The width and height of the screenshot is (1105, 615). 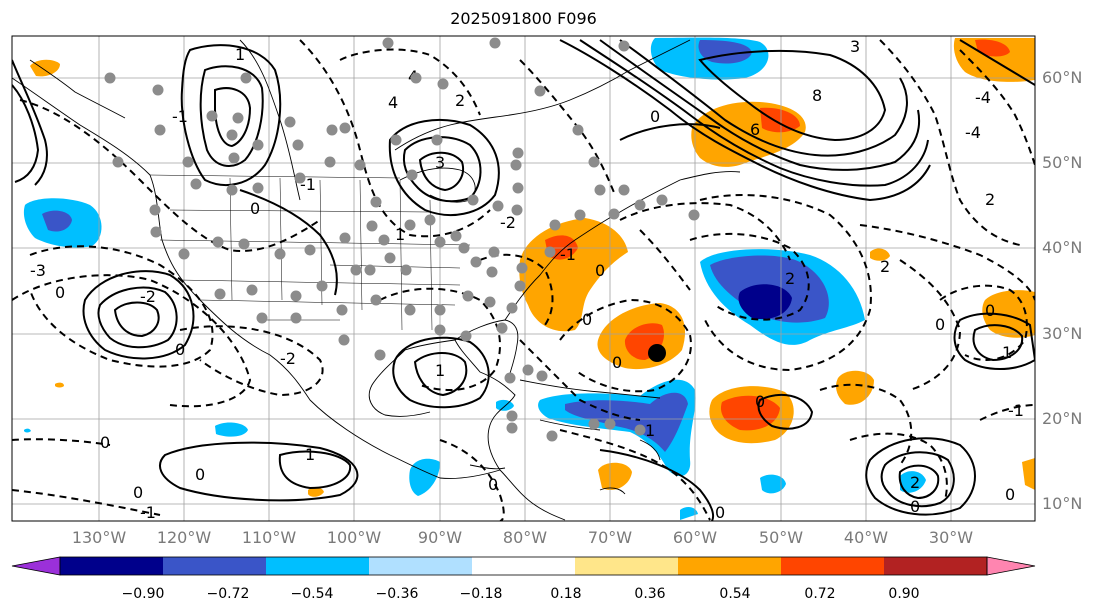 What do you see at coordinates (148, 512) in the screenshot?
I see `contour-label: -1` at bounding box center [148, 512].